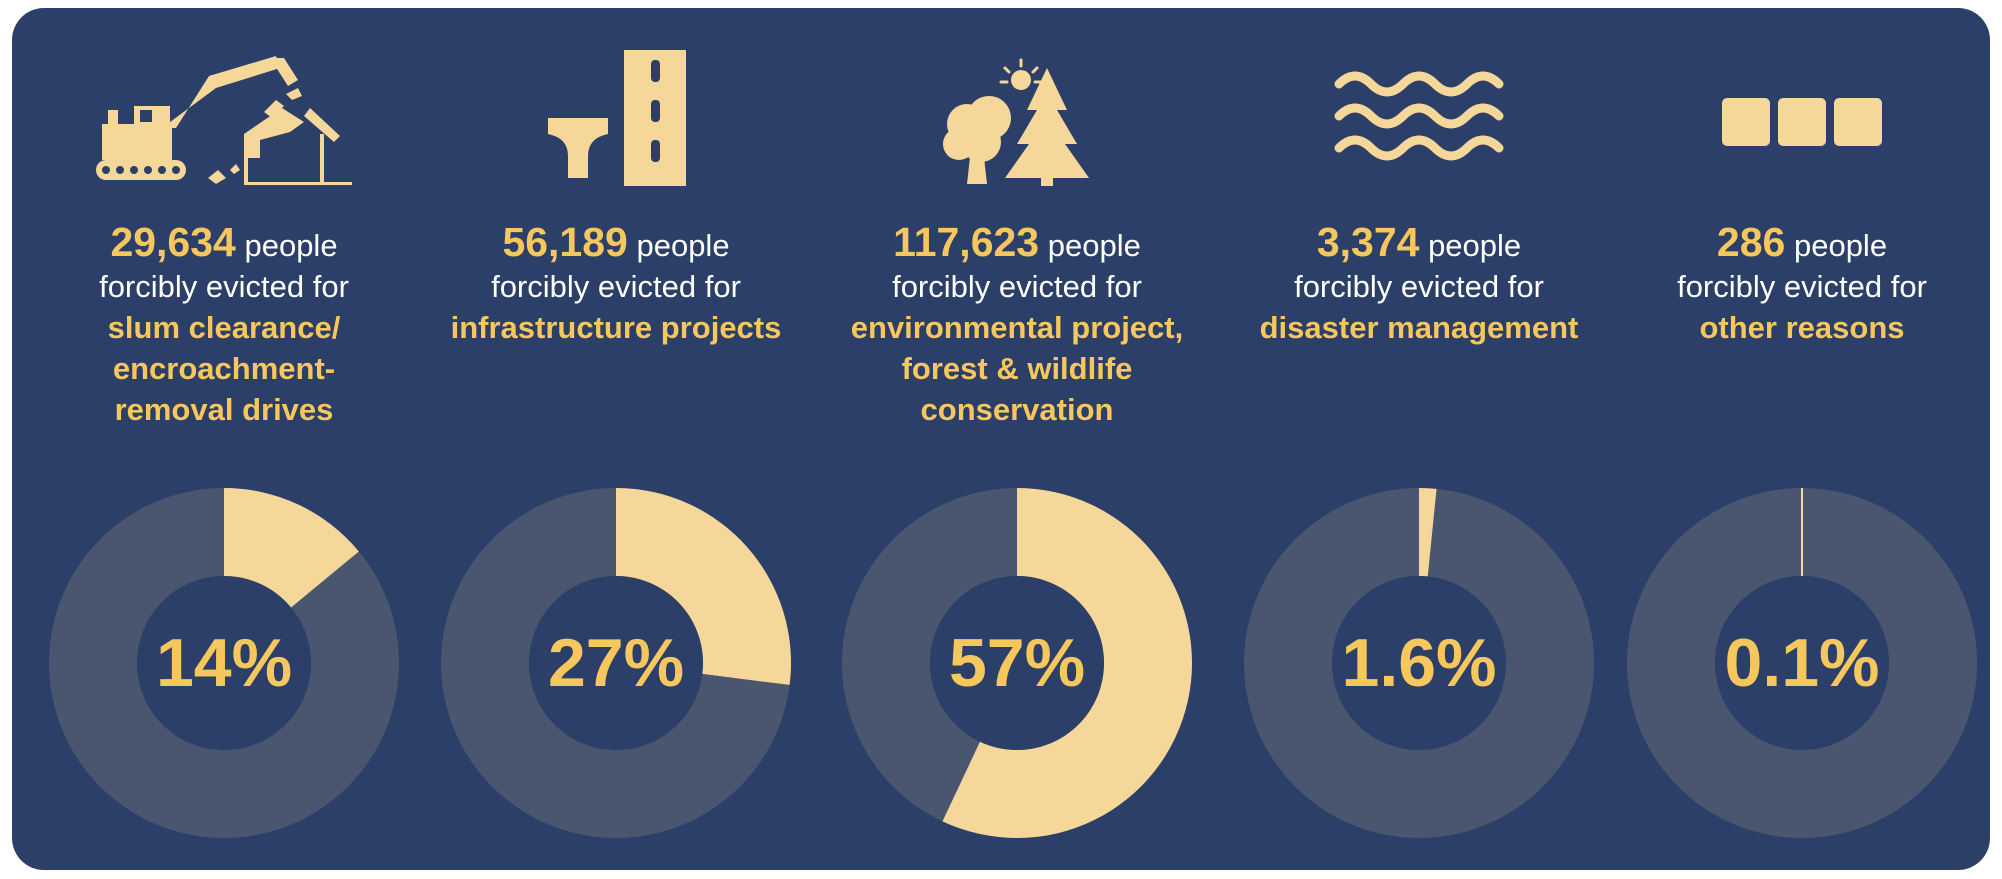 This screenshot has height=879, width=2002. Describe the element at coordinates (1802, 327) in the screenshot. I see `reason-line: other reasons` at that location.